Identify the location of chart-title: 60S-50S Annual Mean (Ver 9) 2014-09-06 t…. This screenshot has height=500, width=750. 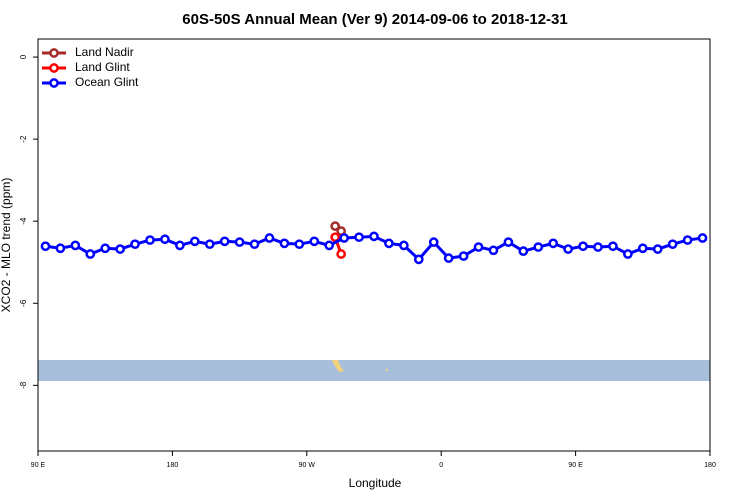
(374, 19).